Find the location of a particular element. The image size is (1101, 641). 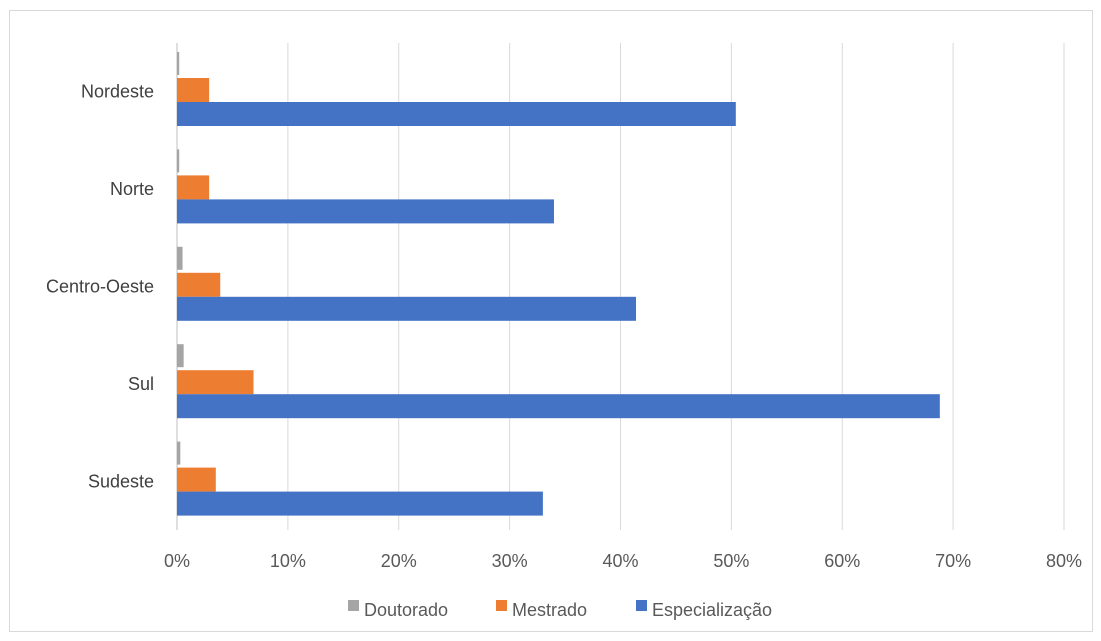

bar-especializao-norte is located at coordinates (365, 211).